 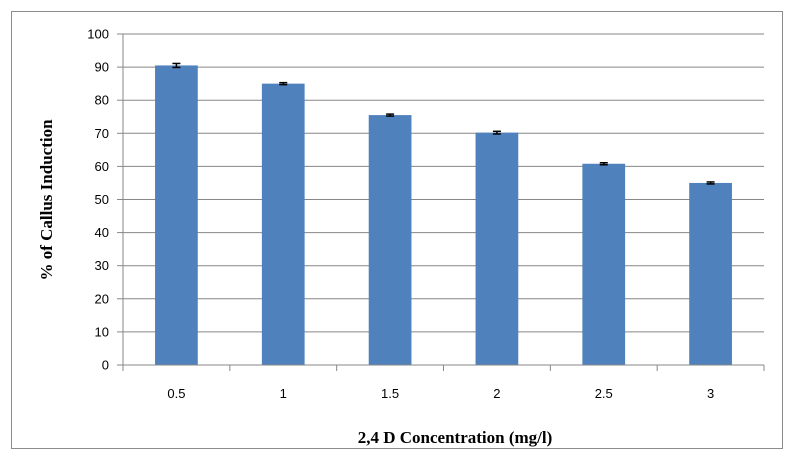 I want to click on x-axis-title: 2,4 D Concentration (mg/l), so click(x=455, y=437).